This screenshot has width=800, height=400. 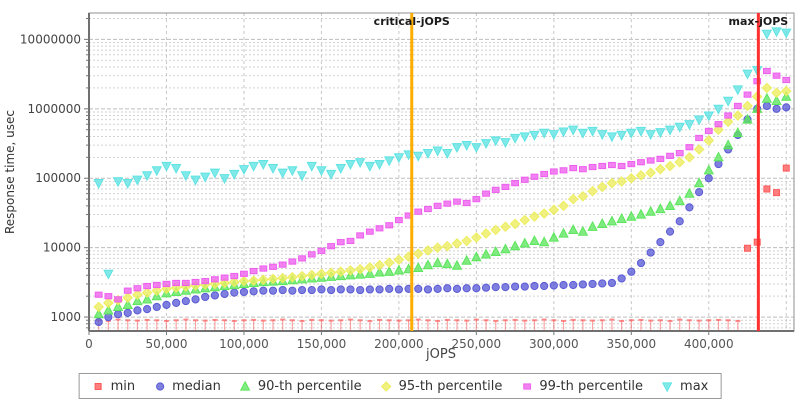 What do you see at coordinates (196, 386) in the screenshot?
I see `legend-label: median` at bounding box center [196, 386].